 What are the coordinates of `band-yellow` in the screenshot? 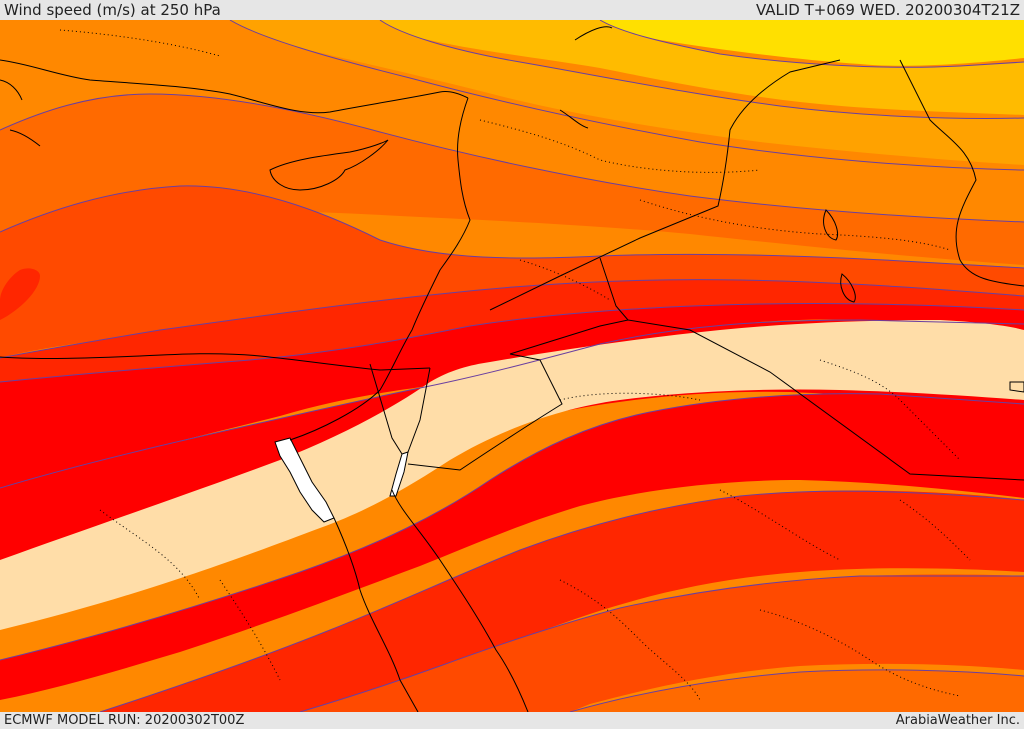 It's located at (812, 43).